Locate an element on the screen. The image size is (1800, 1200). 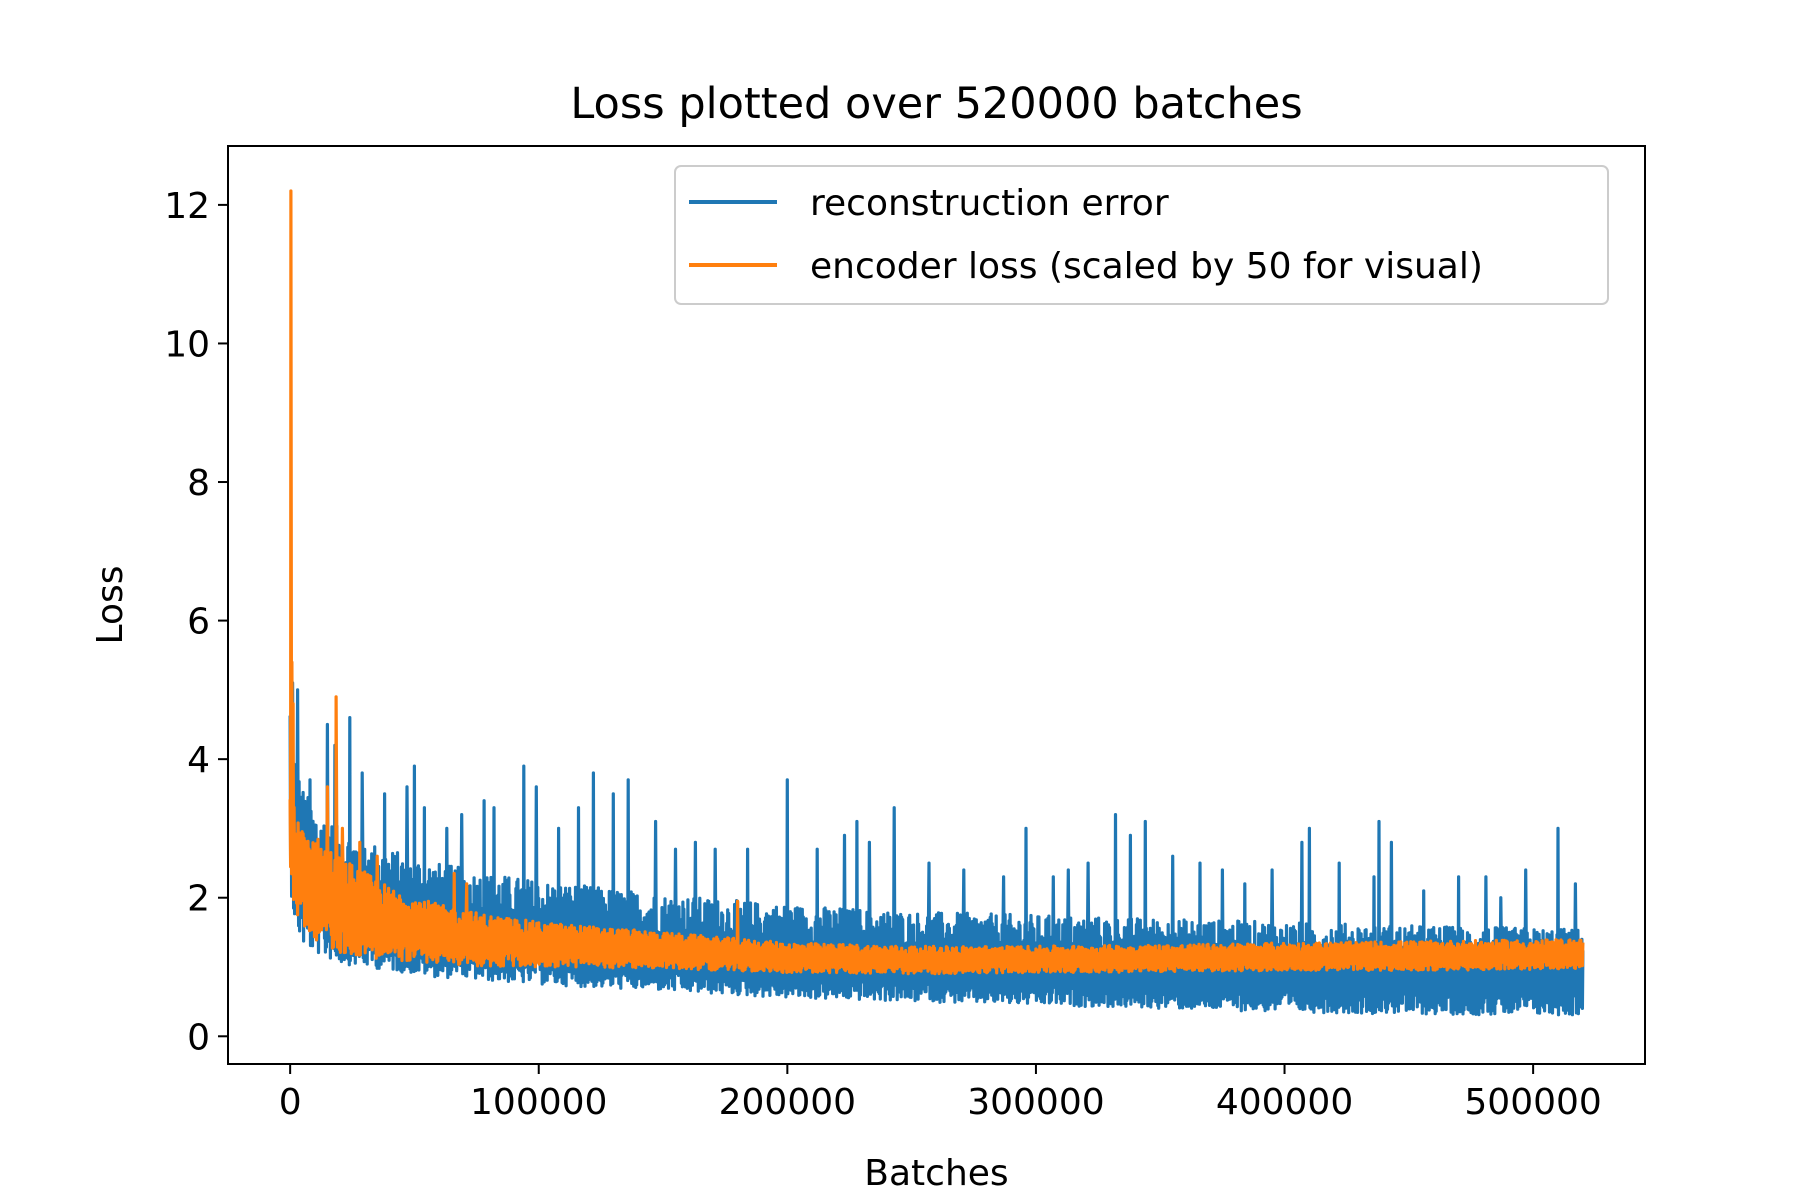
x-tick-label: 0 is located at coordinates (290, 1102).